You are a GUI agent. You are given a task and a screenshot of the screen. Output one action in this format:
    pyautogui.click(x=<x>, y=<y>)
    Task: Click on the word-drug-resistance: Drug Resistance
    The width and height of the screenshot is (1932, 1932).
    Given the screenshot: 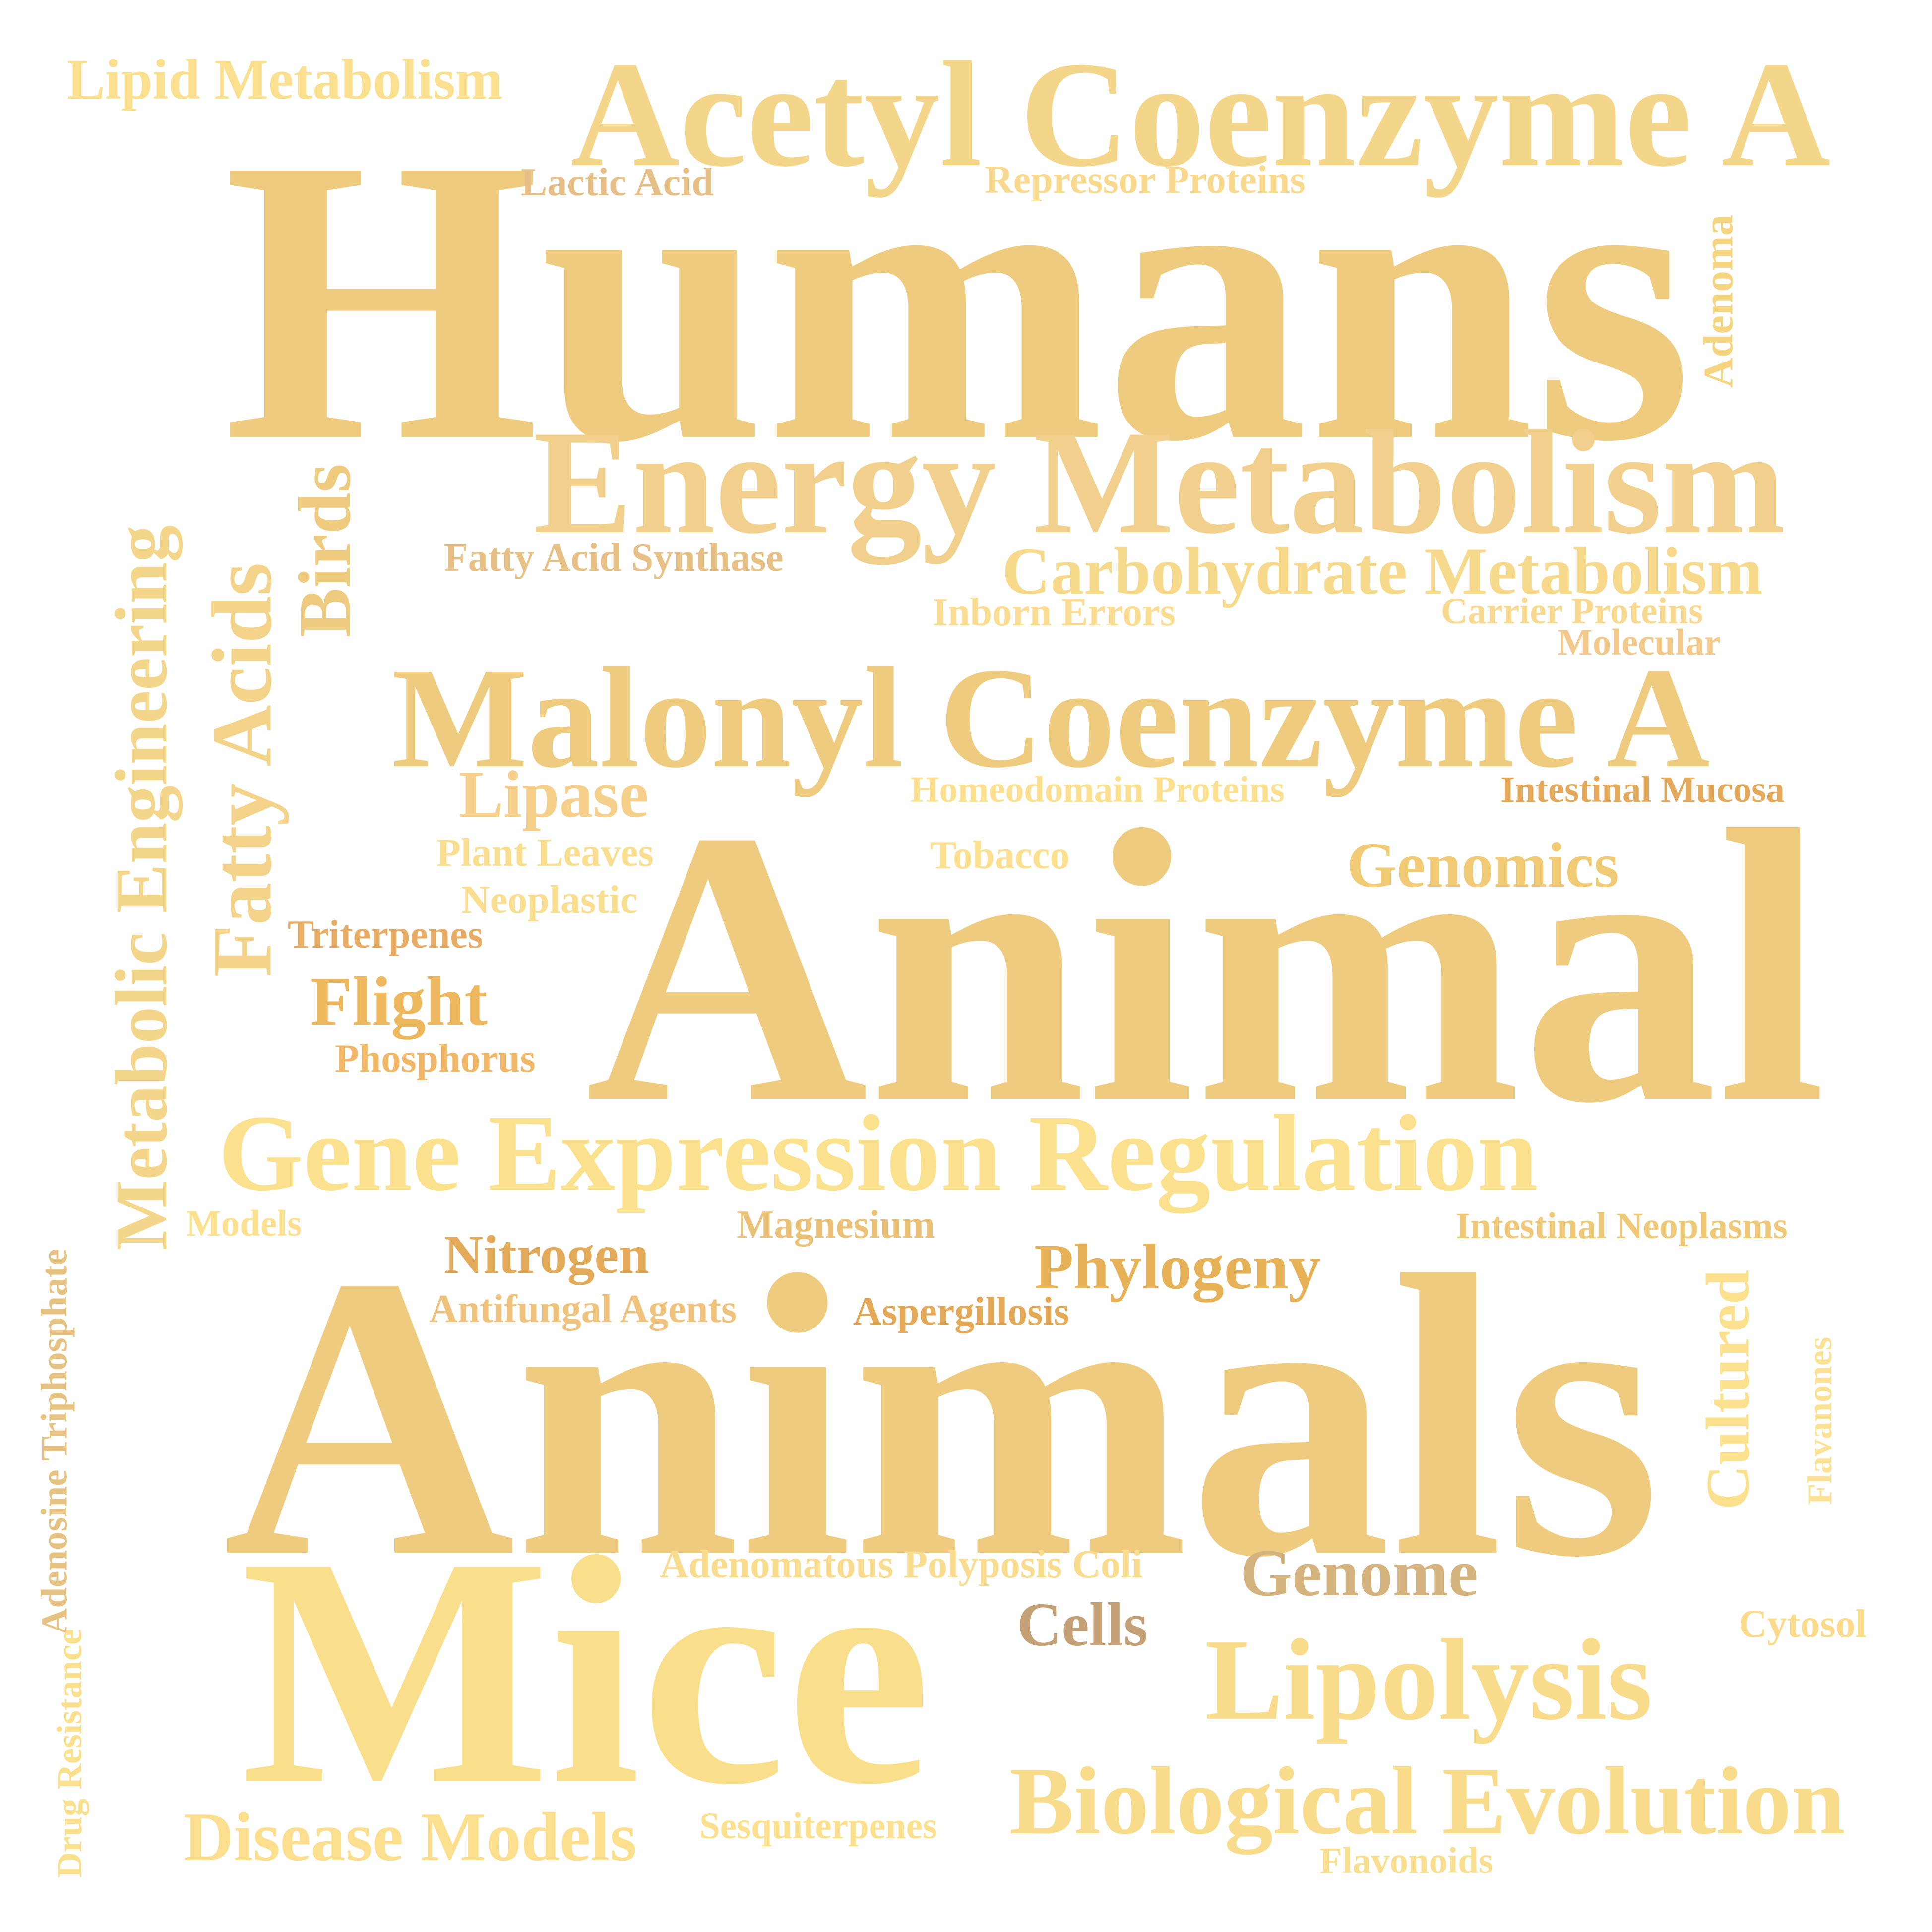 What is the action you would take?
    pyautogui.click(x=69, y=1753)
    